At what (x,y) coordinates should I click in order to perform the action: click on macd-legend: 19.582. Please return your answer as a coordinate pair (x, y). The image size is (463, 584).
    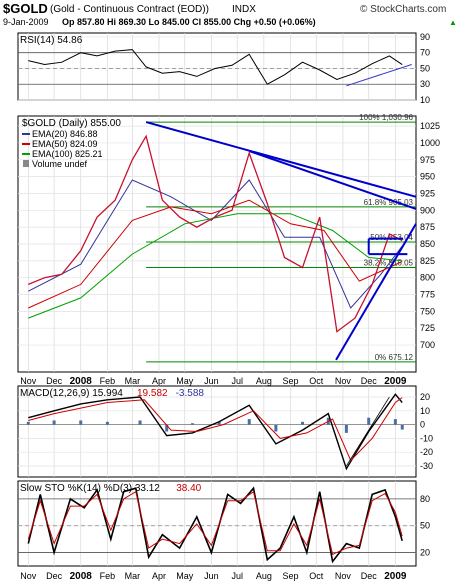
    Looking at the image, I should click on (152, 393).